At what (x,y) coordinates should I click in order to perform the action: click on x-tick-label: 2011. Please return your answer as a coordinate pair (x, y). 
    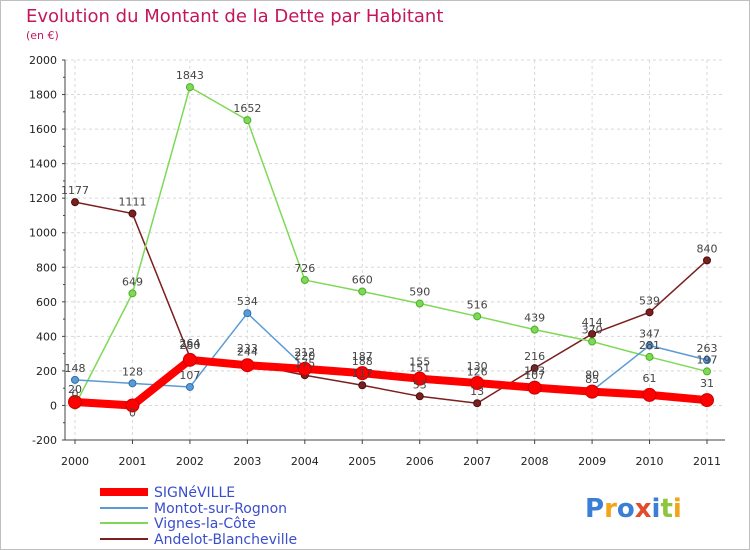
    Looking at the image, I should click on (707, 461).